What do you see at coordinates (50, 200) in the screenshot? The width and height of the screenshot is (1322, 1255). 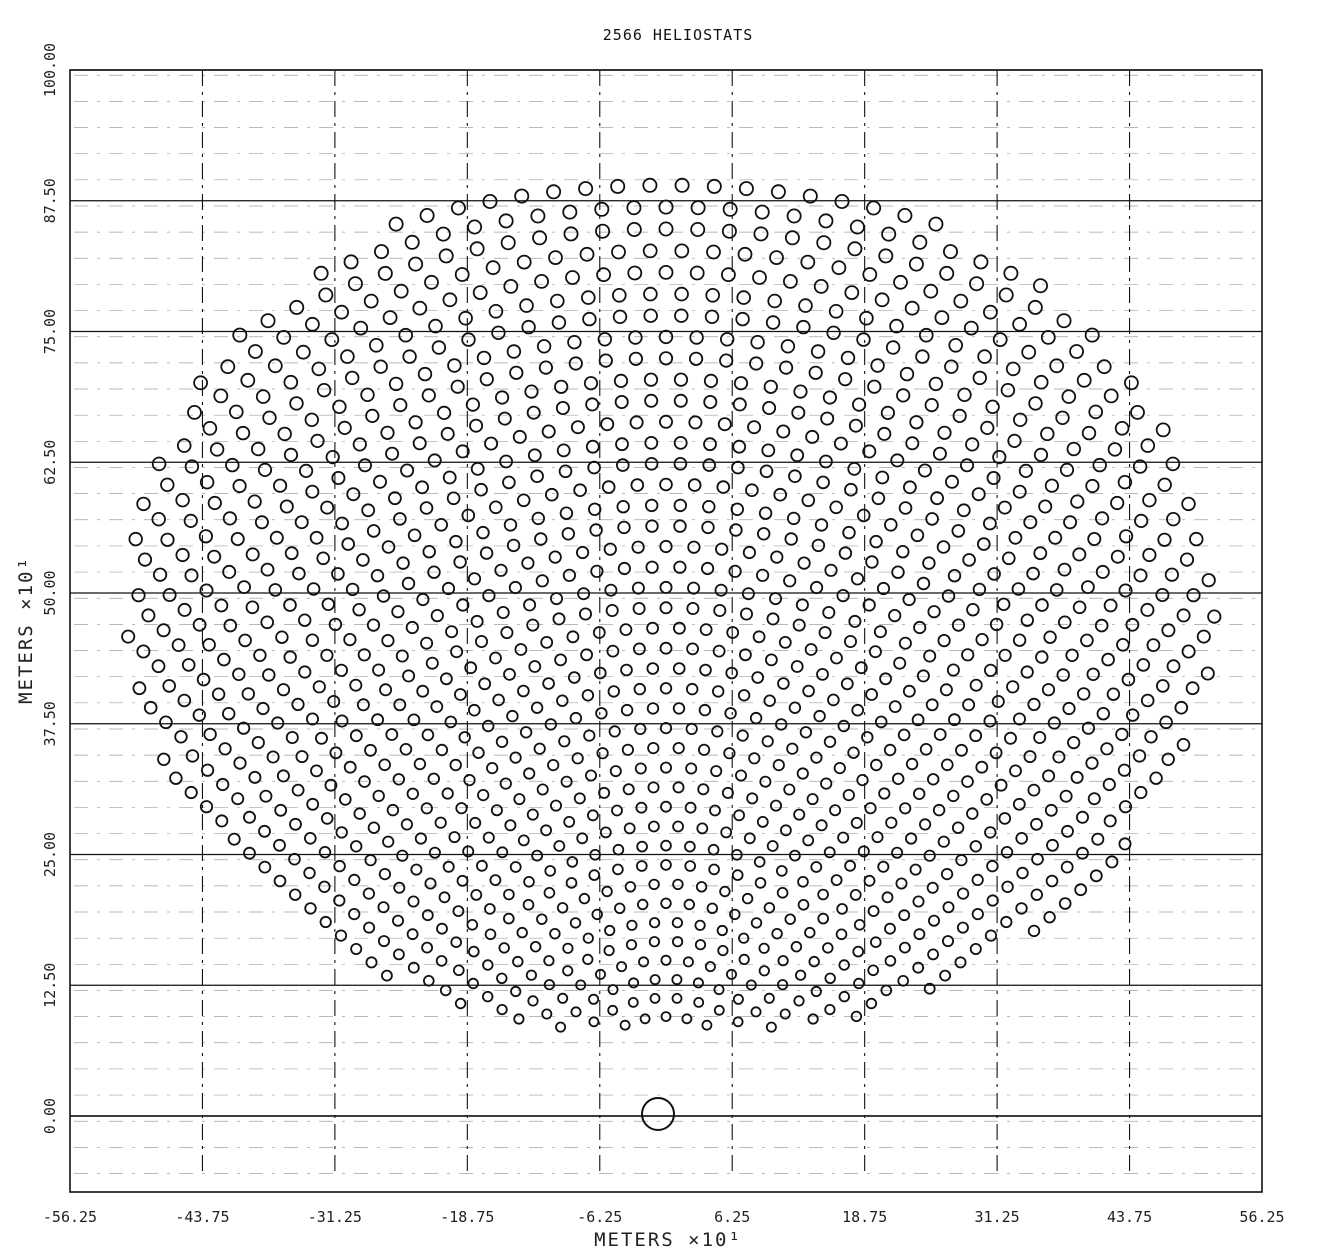 I see `y-tick-label: 87.50` at bounding box center [50, 200].